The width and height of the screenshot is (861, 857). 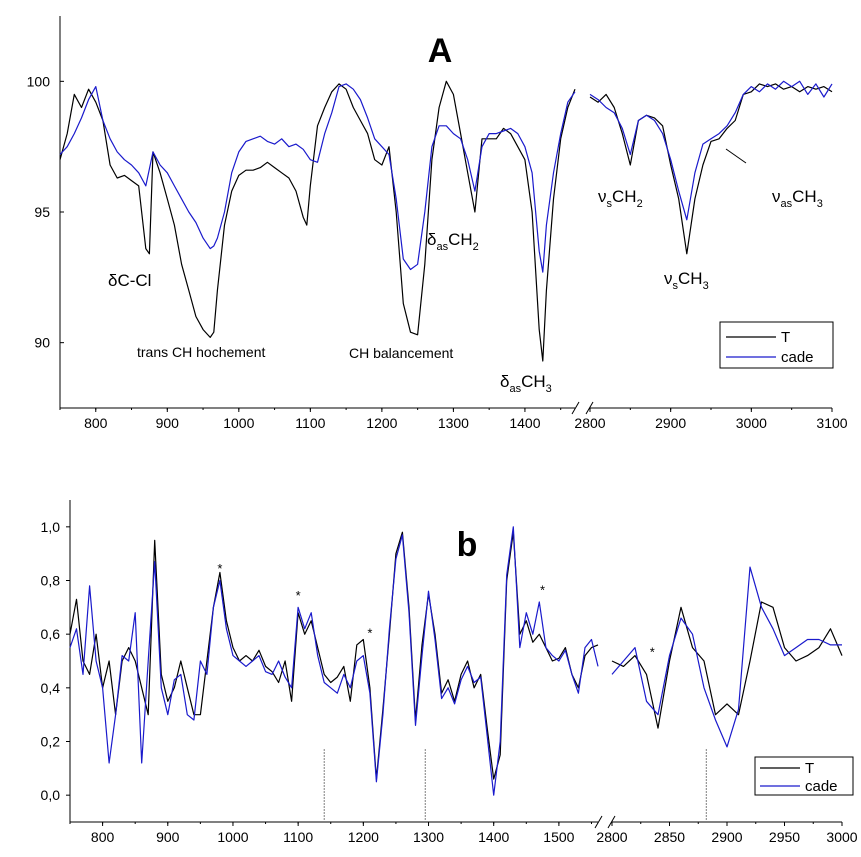 I want to click on x-tick-label: 3100, so click(x=831, y=423).